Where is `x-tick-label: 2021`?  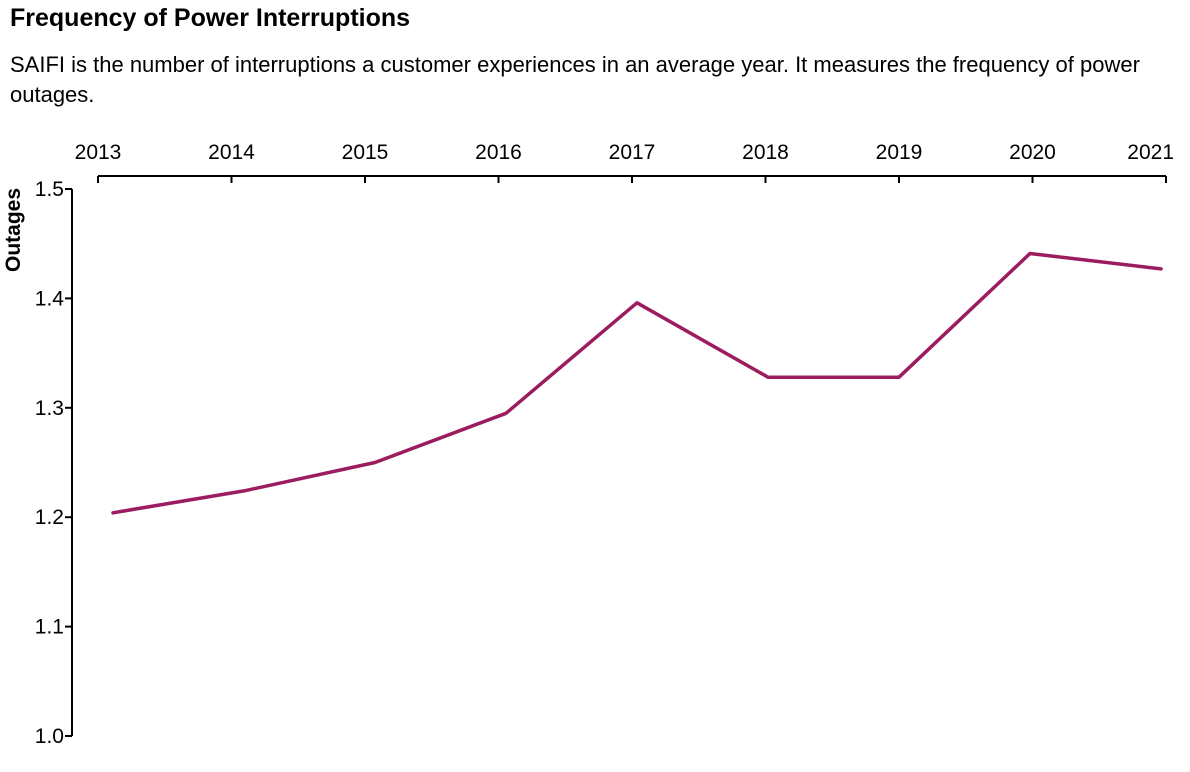
x-tick-label: 2021 is located at coordinates (1150, 152).